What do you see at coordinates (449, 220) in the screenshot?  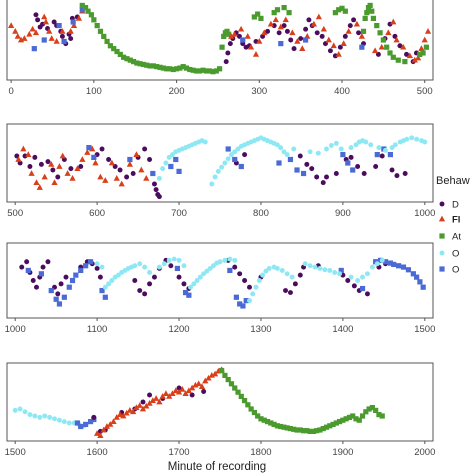 I see `legend-entry: Fl` at bounding box center [449, 220].